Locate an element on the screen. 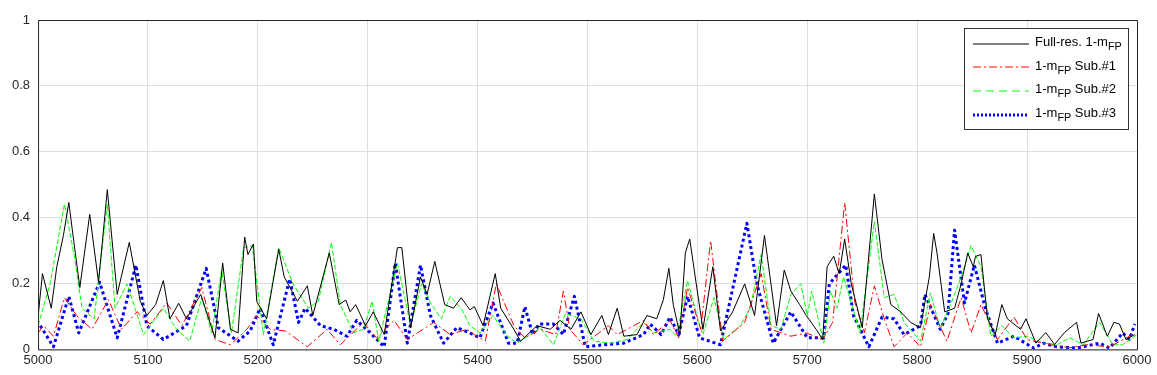 The height and width of the screenshot is (375, 1157). x-tick-label: 5100 is located at coordinates (148, 359).